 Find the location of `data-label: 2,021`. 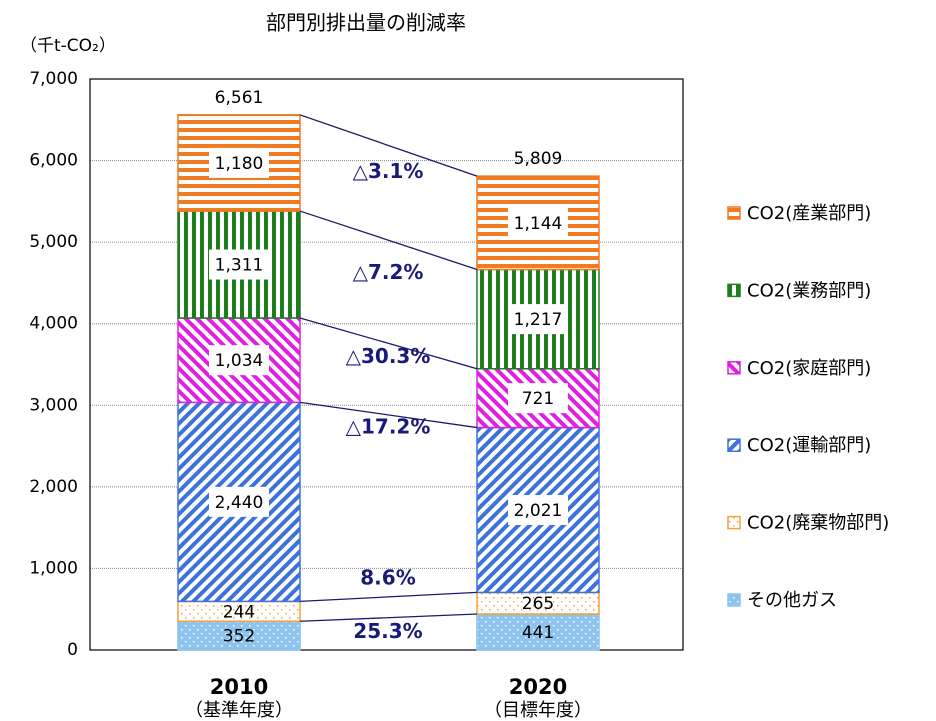

data-label: 2,021 is located at coordinates (538, 511).